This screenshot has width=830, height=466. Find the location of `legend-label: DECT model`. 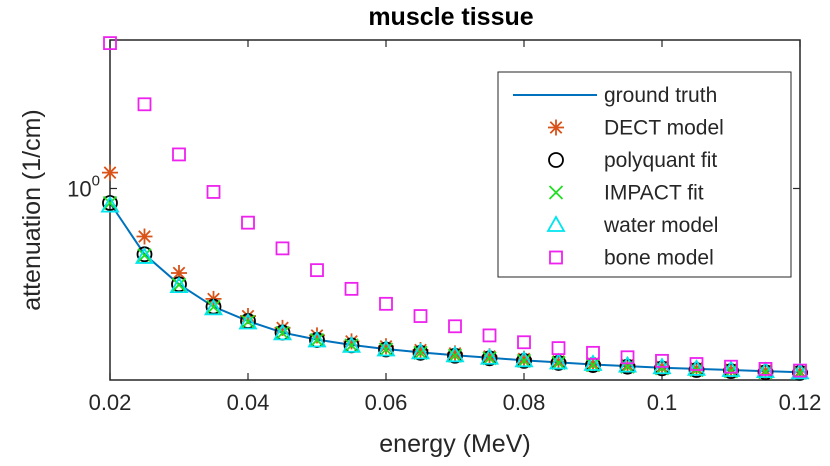

legend-label: DECT model is located at coordinates (664, 128).